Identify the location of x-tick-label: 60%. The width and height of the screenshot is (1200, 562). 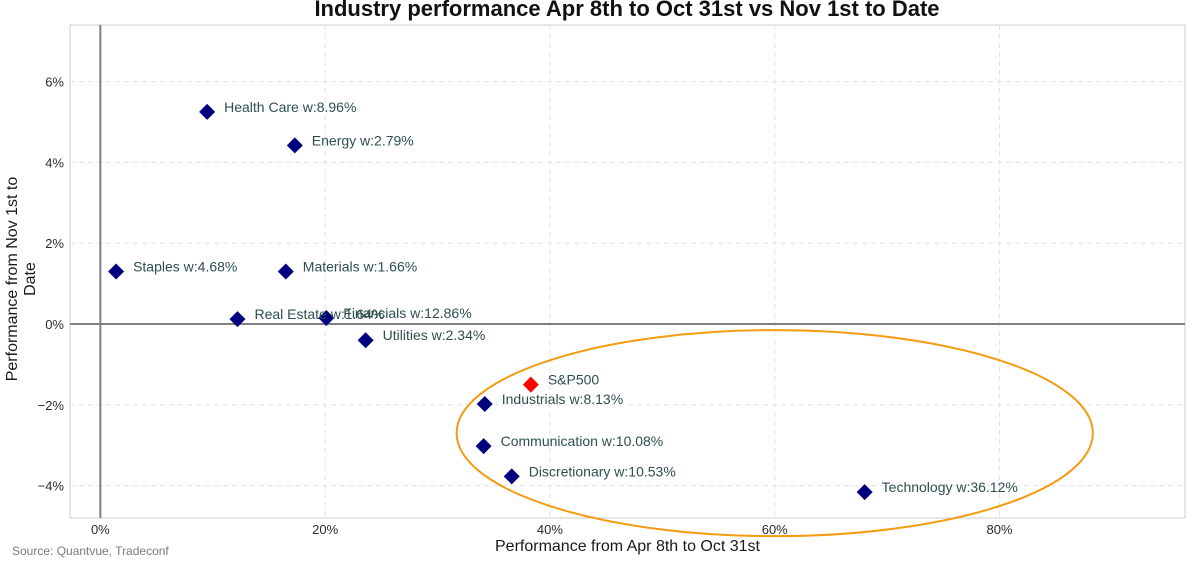
(775, 529).